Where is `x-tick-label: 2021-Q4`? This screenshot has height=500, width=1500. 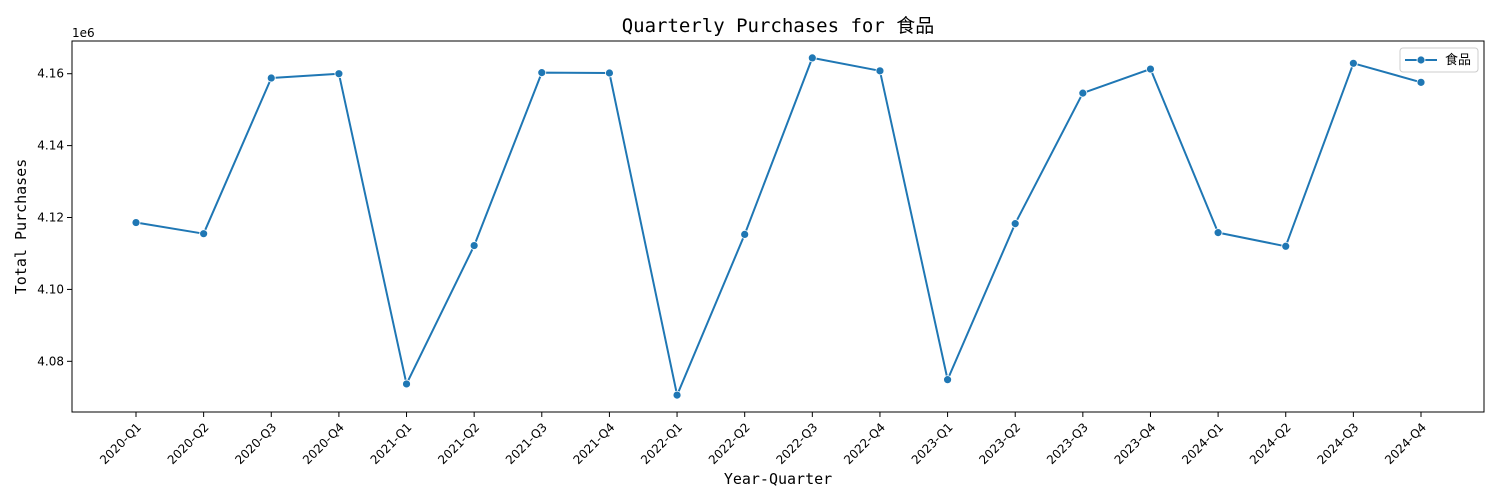 x-tick-label: 2021-Q4 is located at coordinates (594, 443).